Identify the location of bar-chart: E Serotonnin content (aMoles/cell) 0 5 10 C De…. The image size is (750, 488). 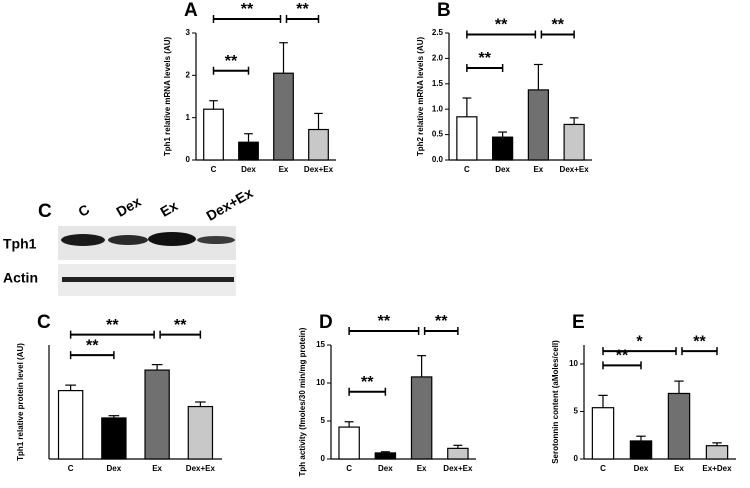
(643, 392).